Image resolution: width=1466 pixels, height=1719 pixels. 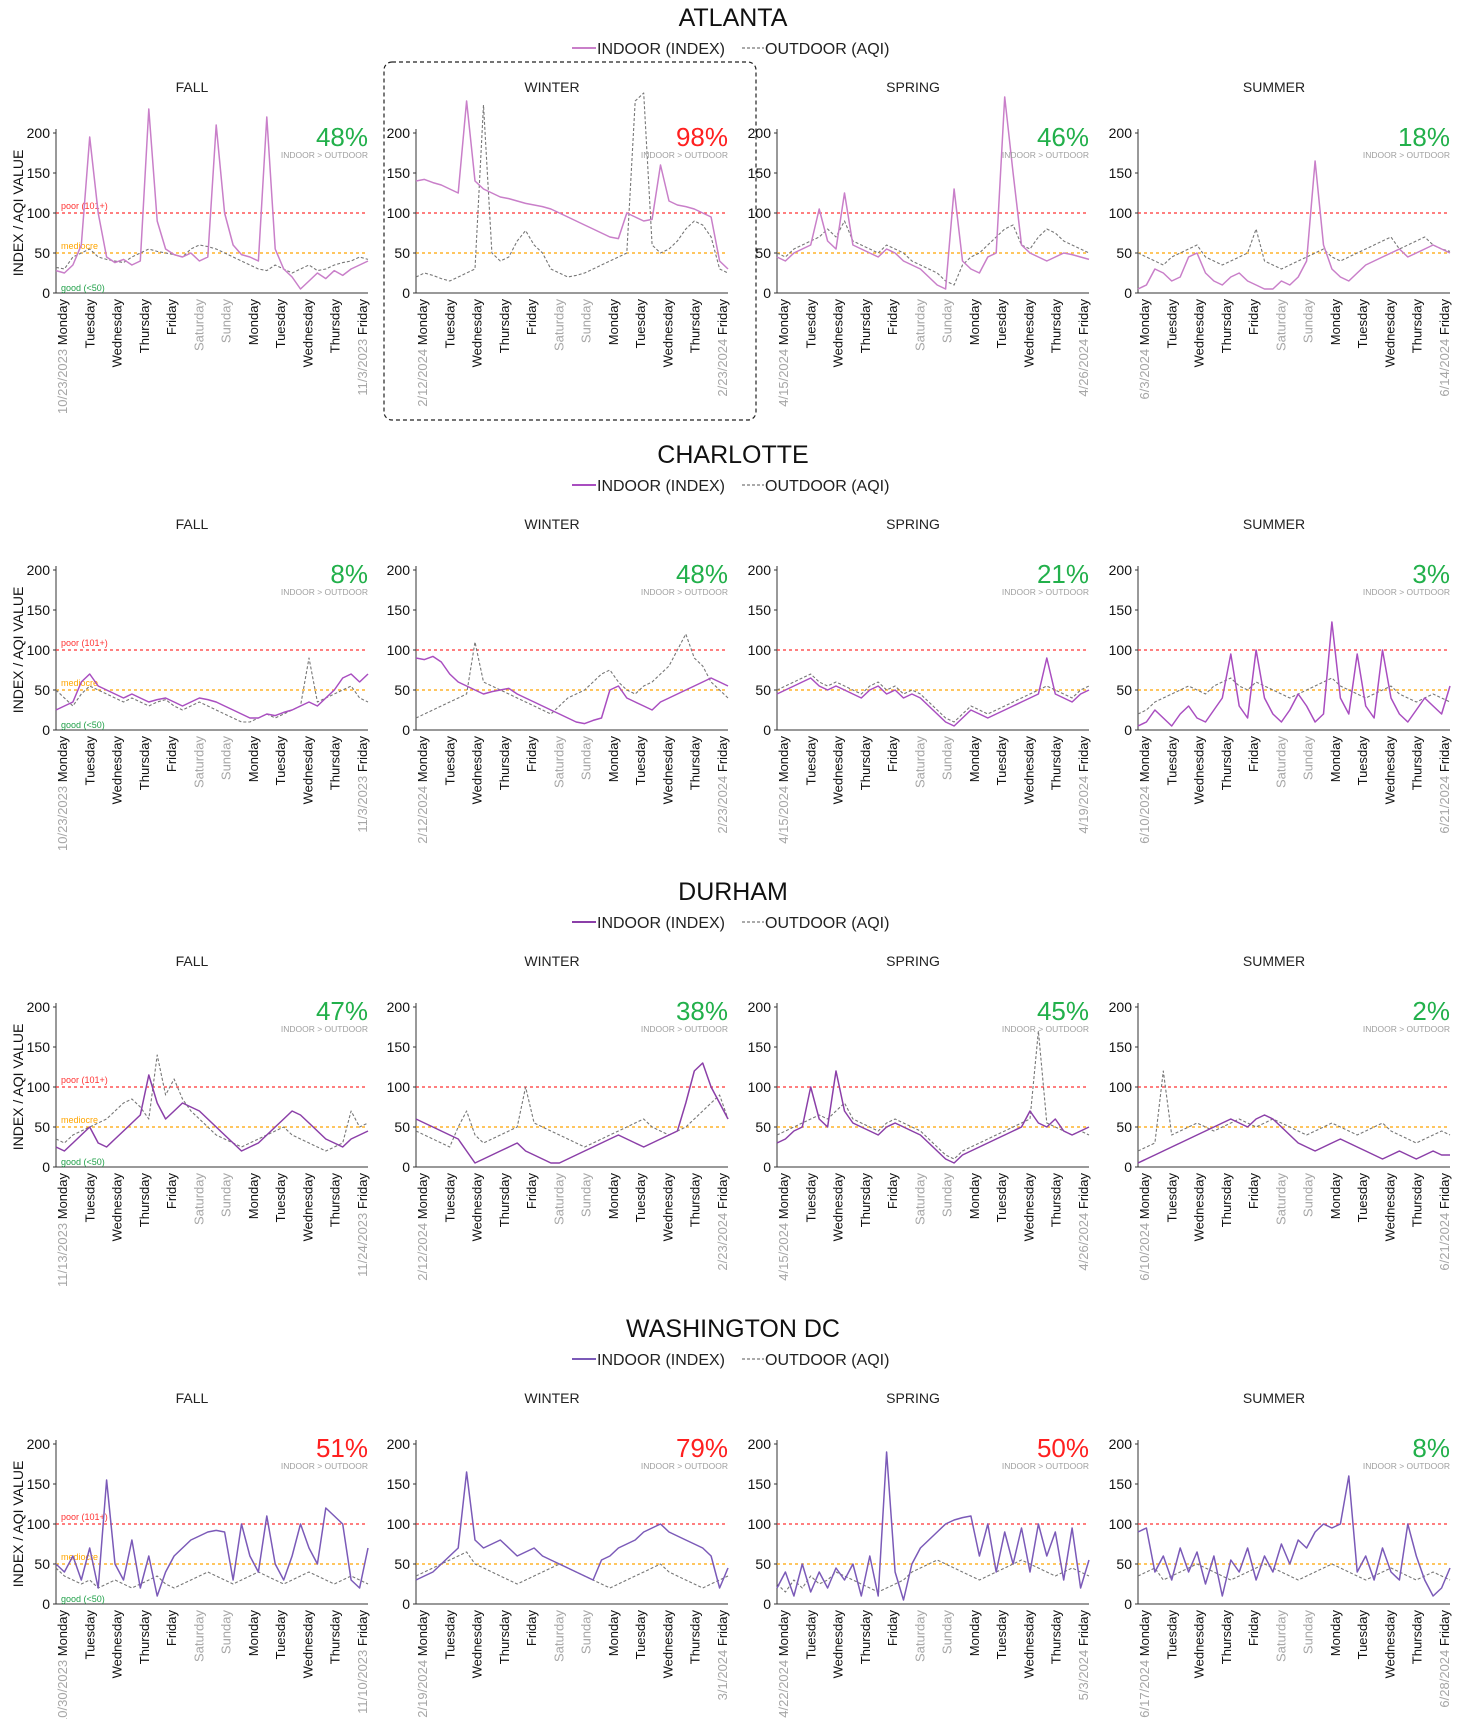 I want to click on date-tick-label: 4/26/2024, so click(x=1083, y=1242).